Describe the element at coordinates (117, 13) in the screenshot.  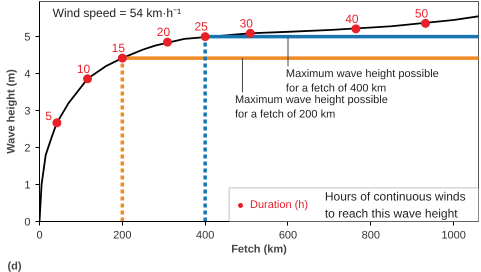
I see `annotation: Wind speed = 54 km·h⁻¹` at that location.